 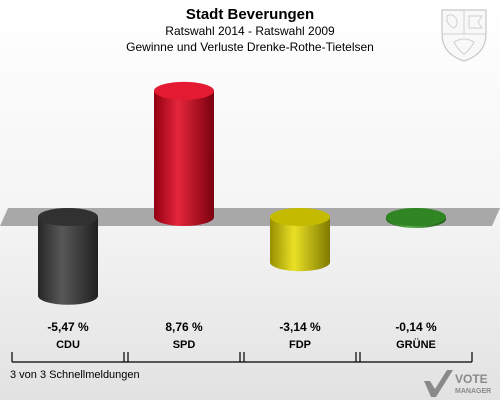 What do you see at coordinates (471, 379) in the screenshot?
I see `svg-text: VOTE` at bounding box center [471, 379].